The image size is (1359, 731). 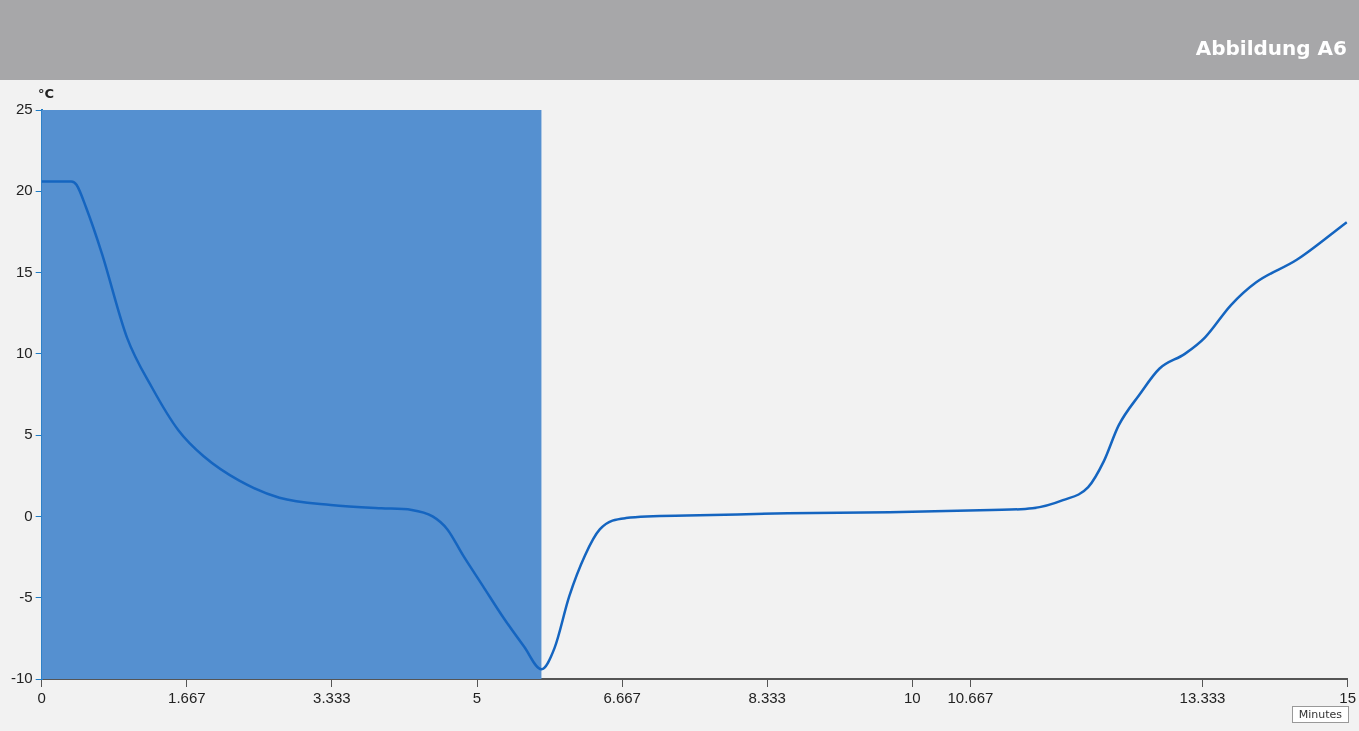 What do you see at coordinates (28, 434) in the screenshot?
I see `y-tick-label: 5` at bounding box center [28, 434].